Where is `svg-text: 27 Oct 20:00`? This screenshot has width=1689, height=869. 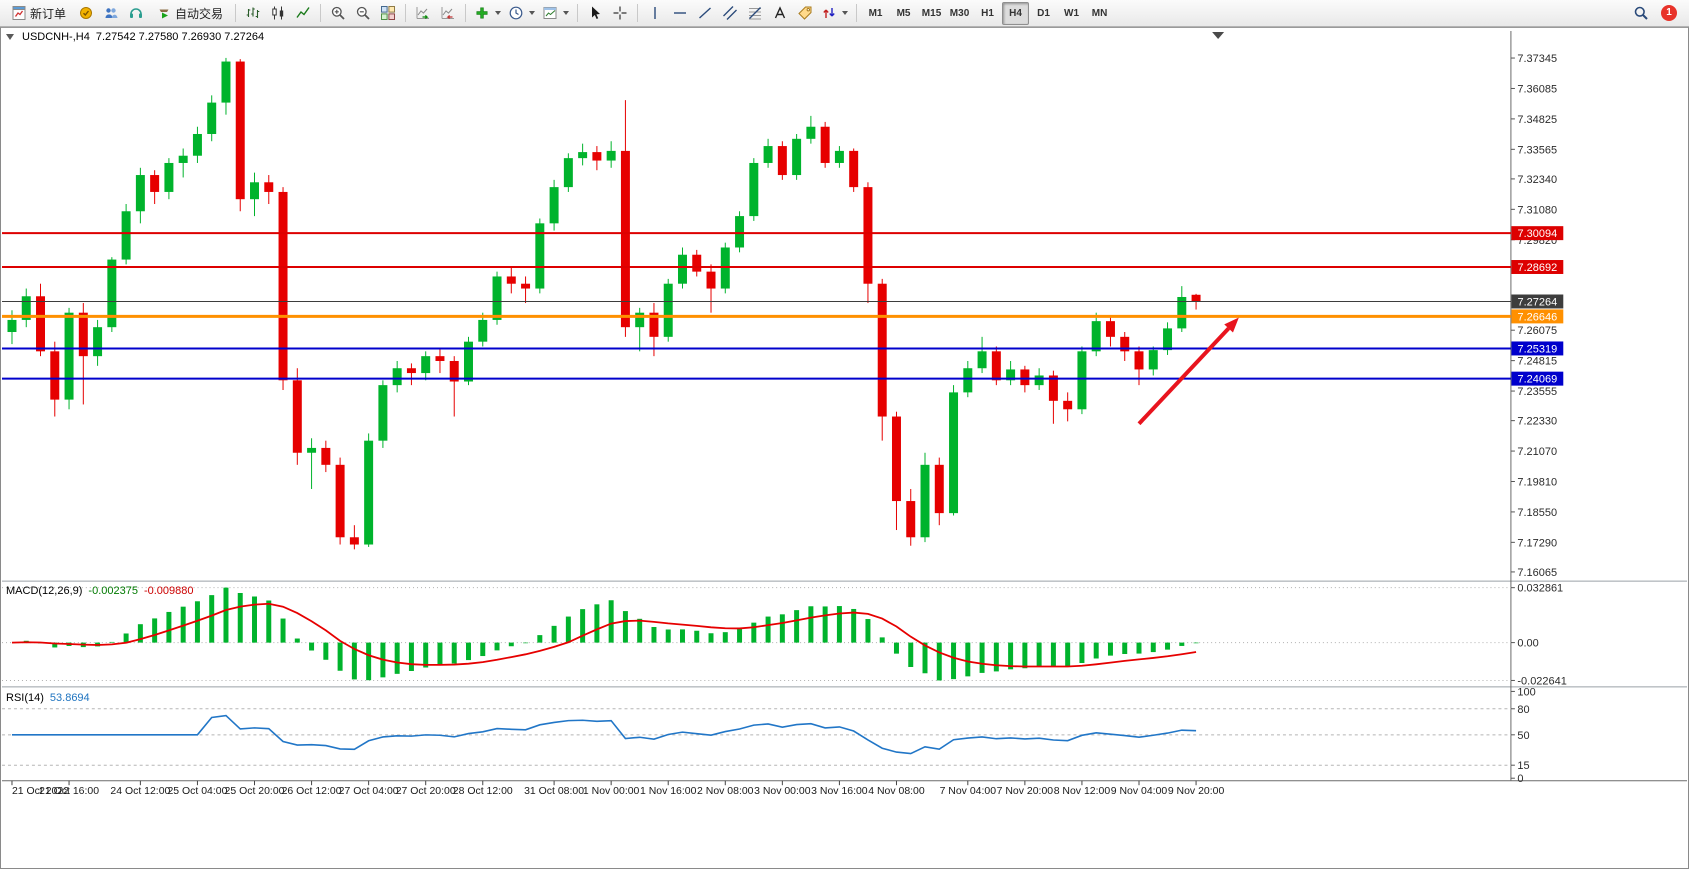
svg-text: 27 Oct 20:00 is located at coordinates (426, 791).